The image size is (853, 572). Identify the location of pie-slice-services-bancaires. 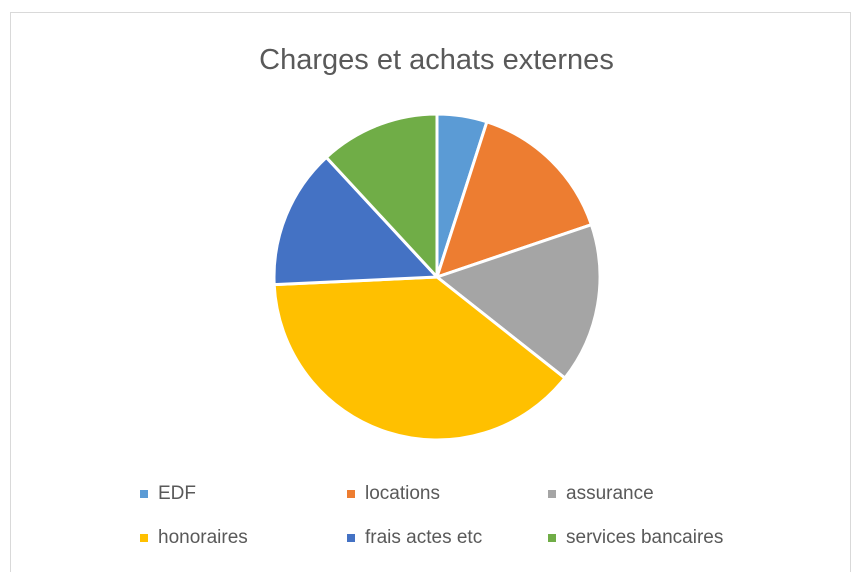
(381, 195).